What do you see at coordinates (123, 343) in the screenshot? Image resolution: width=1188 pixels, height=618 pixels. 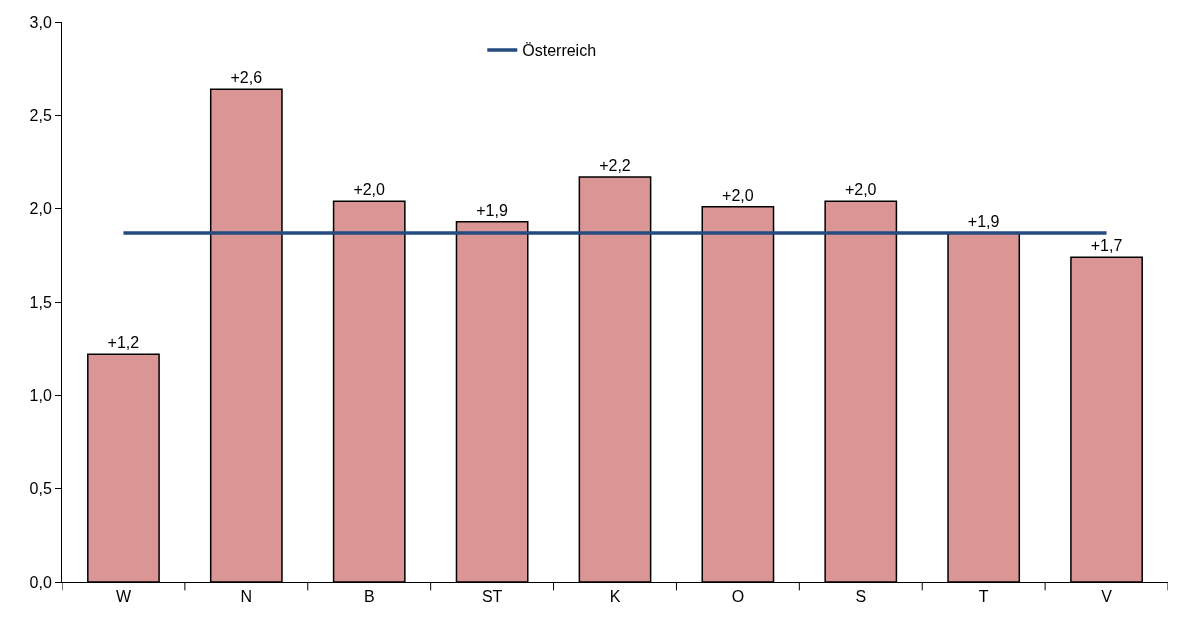 I see `data-label: +1,2` at bounding box center [123, 343].